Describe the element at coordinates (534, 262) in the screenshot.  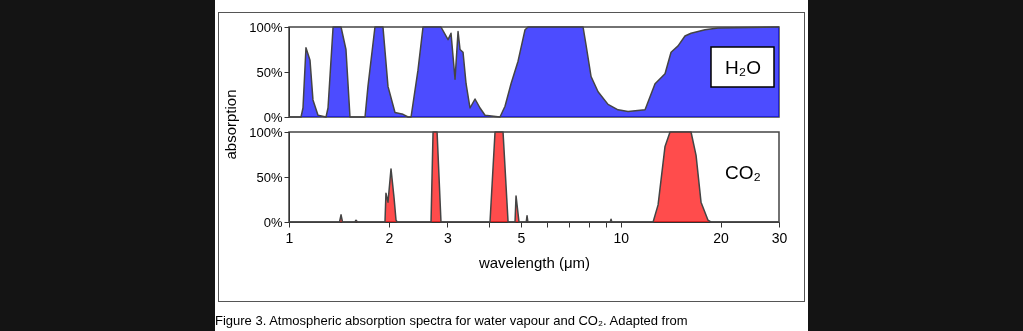
I see `x-axis-title: wavelength (μm)` at that location.